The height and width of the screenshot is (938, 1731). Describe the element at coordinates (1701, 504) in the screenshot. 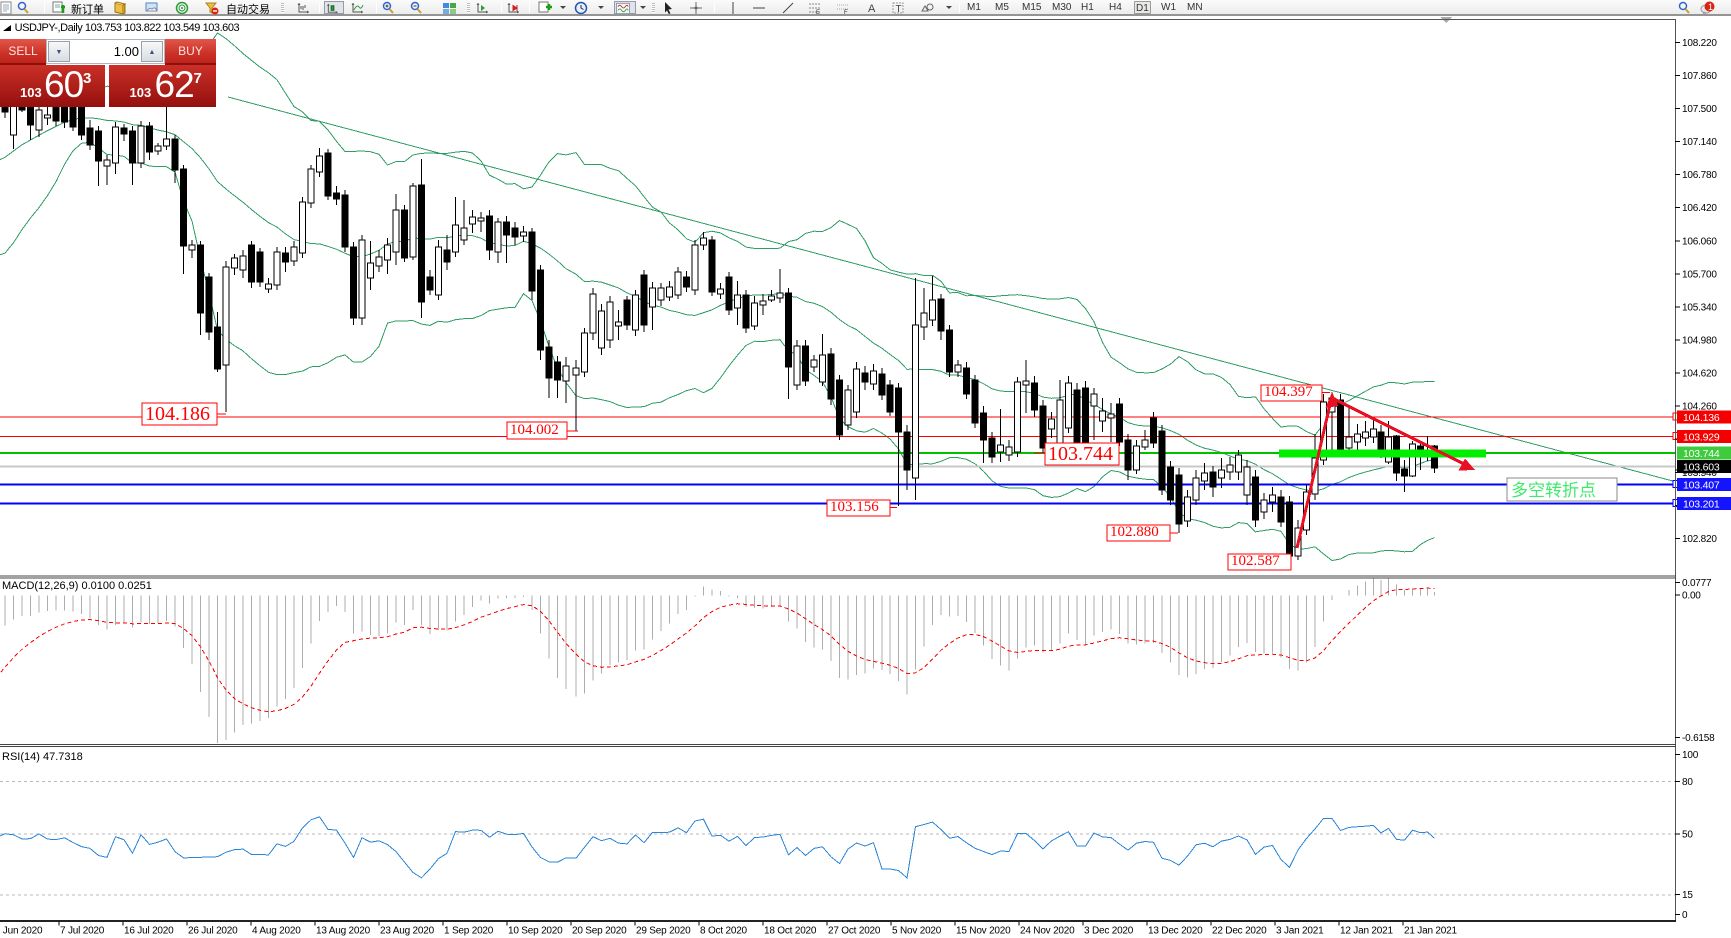

I see `svg-text: 103.201` at that location.